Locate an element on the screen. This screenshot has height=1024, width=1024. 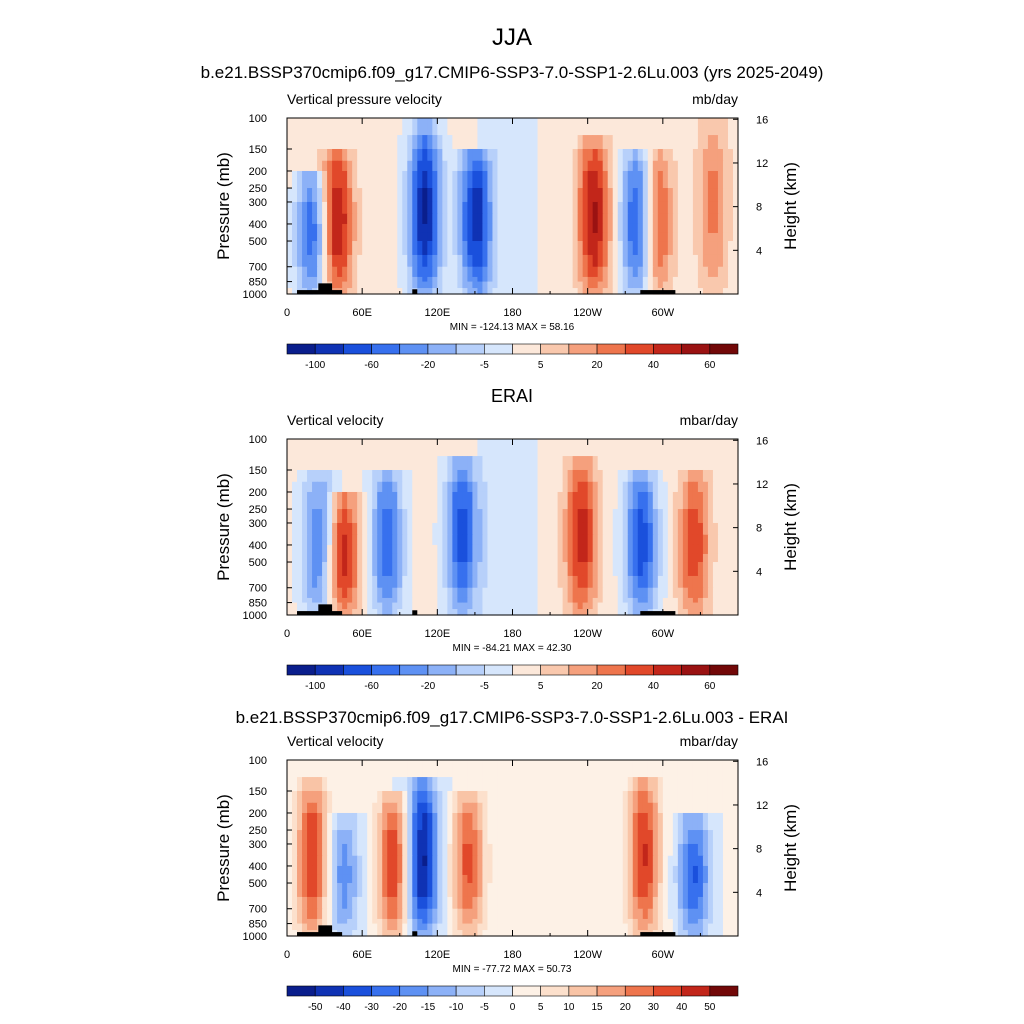
x-tick-label: 120W is located at coordinates (587, 313).